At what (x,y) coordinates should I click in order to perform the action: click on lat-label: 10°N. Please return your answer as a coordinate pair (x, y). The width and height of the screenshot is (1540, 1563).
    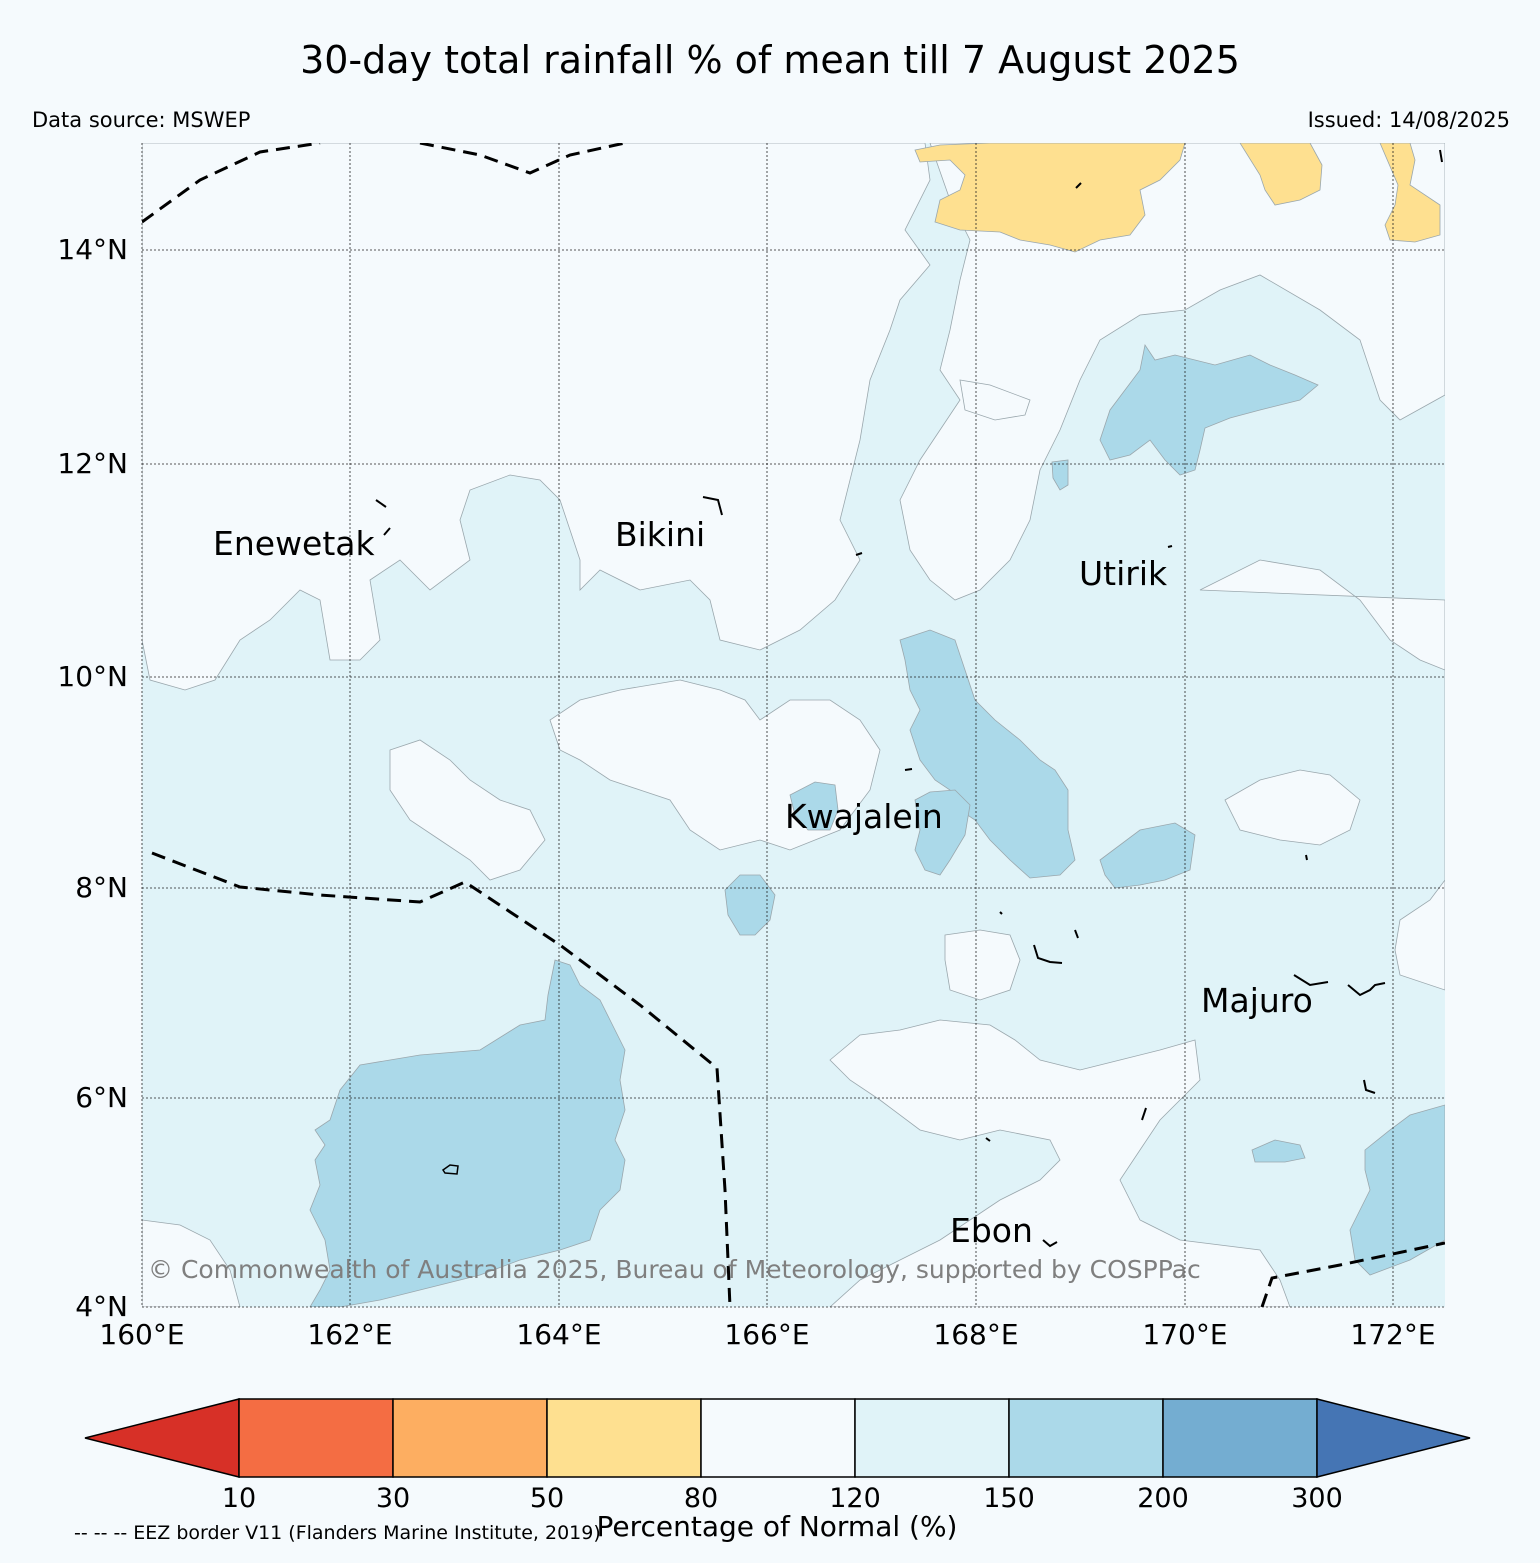
    Looking at the image, I should click on (92, 676).